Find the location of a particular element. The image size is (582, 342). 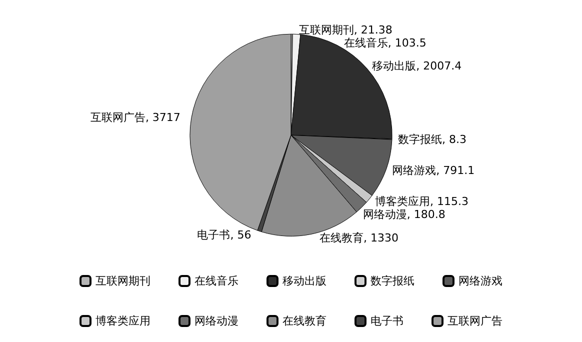

category-label: 互联网广告, 3717 is located at coordinates (135, 117).